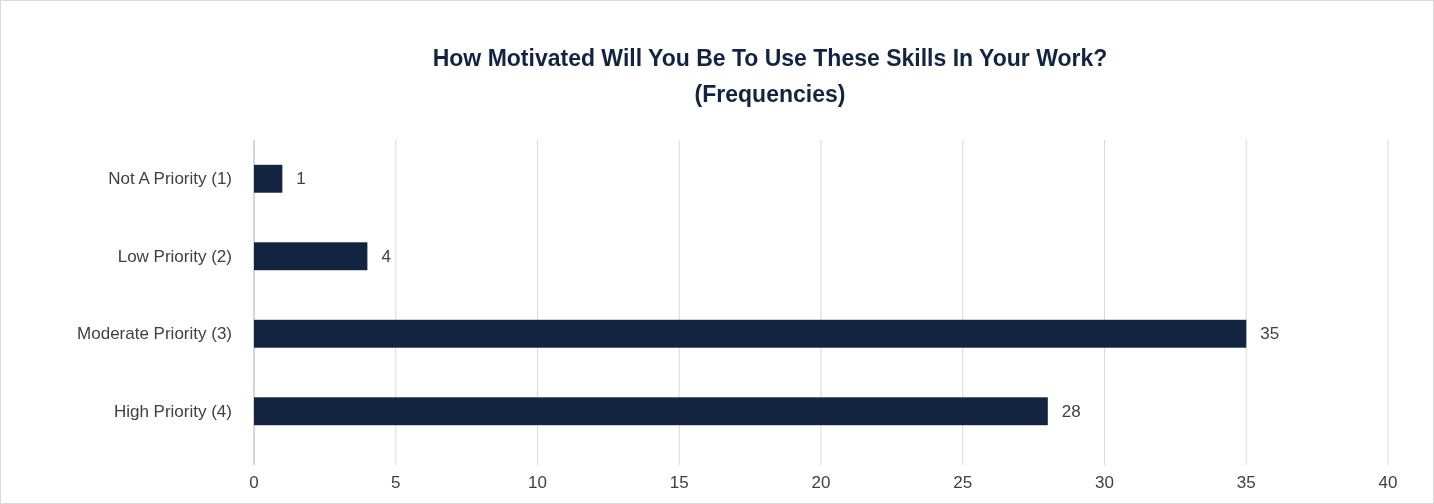 This screenshot has width=1434, height=504. I want to click on y-tick-label: High Priority (4), so click(172, 411).